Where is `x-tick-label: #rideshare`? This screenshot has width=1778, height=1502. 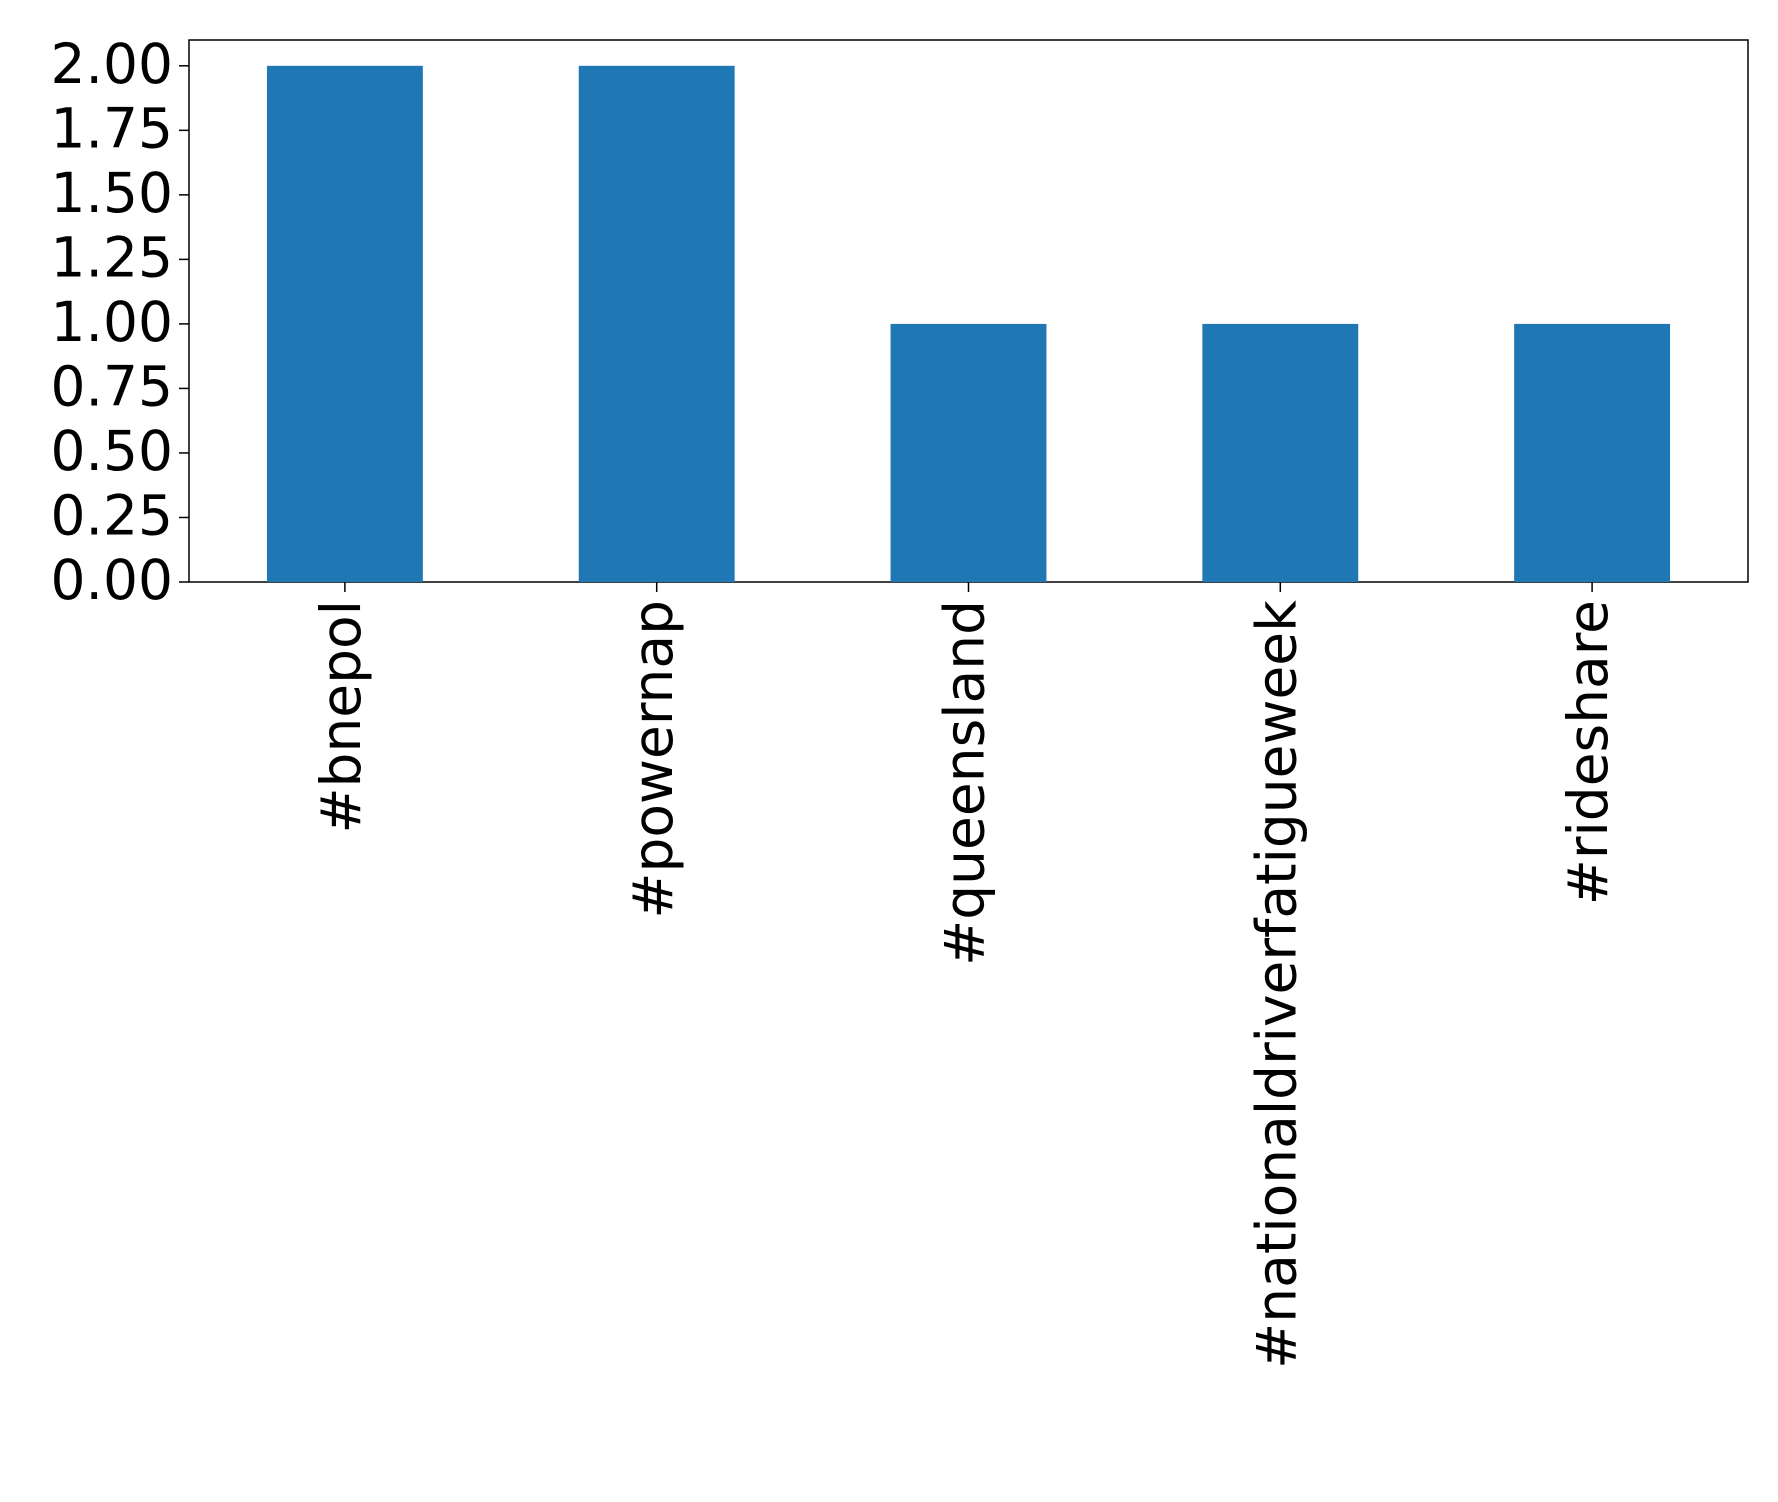
x-tick-label: #rideshare is located at coordinates (1588, 752).